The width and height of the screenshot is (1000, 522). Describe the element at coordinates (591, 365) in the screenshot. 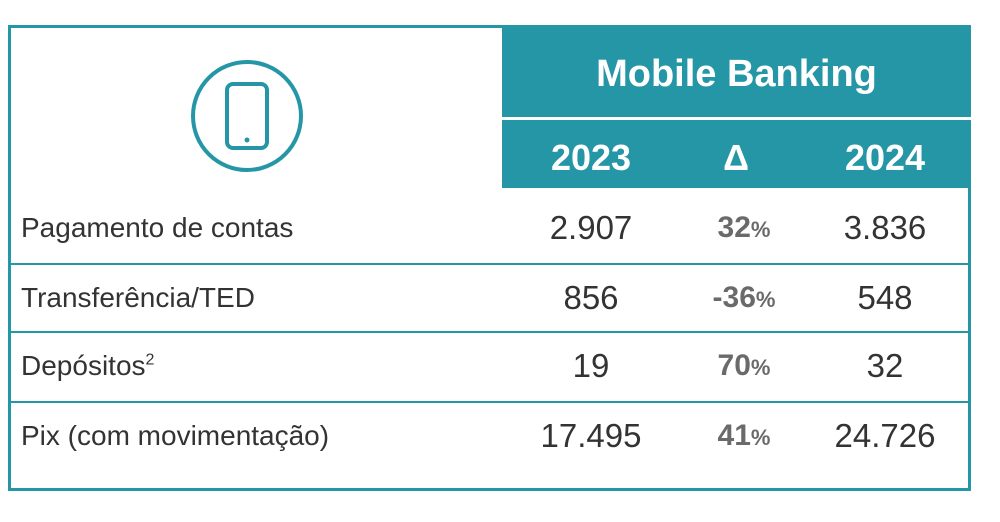

I see `value-2023: 19` at that location.